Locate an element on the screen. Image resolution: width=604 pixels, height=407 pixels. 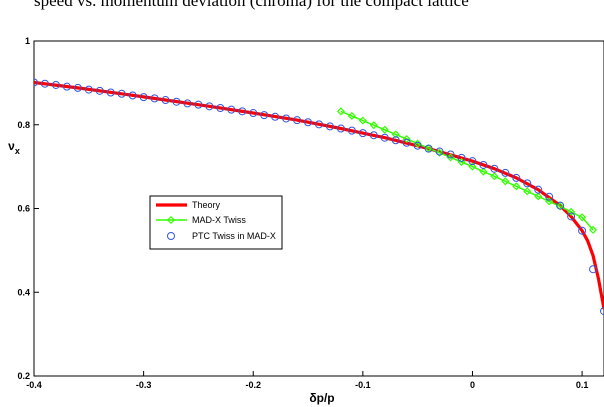
x-tick-label: 0.1 is located at coordinates (582, 385).